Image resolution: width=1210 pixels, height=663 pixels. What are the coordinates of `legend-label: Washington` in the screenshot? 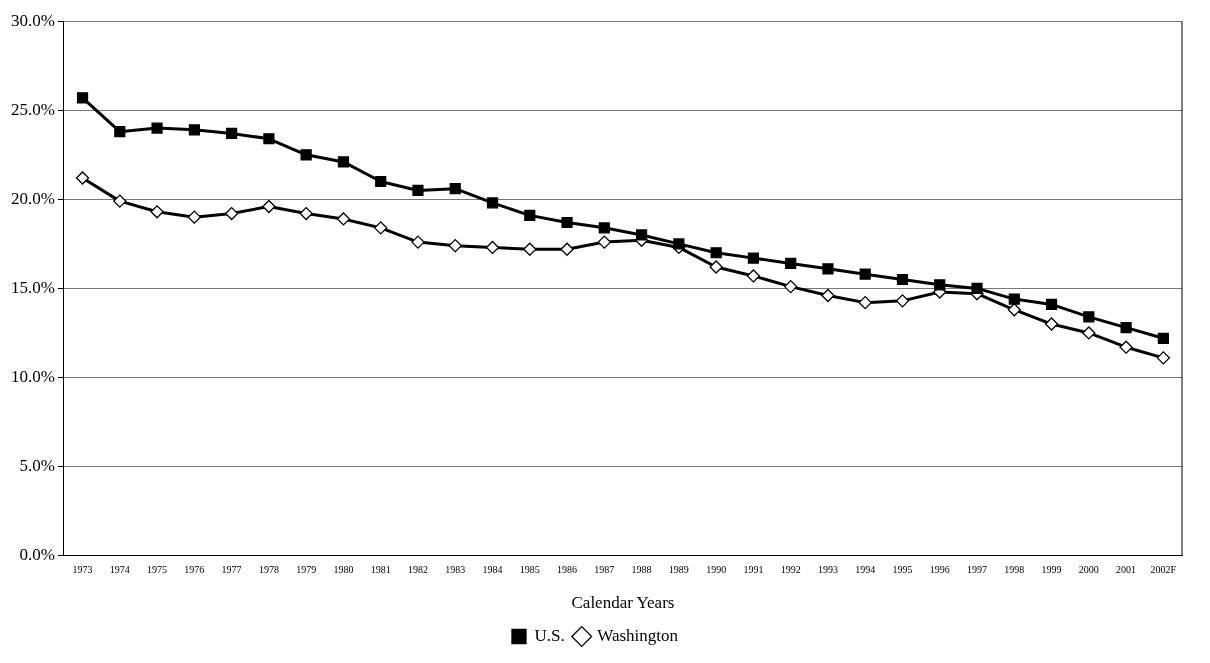 It's located at (638, 635).